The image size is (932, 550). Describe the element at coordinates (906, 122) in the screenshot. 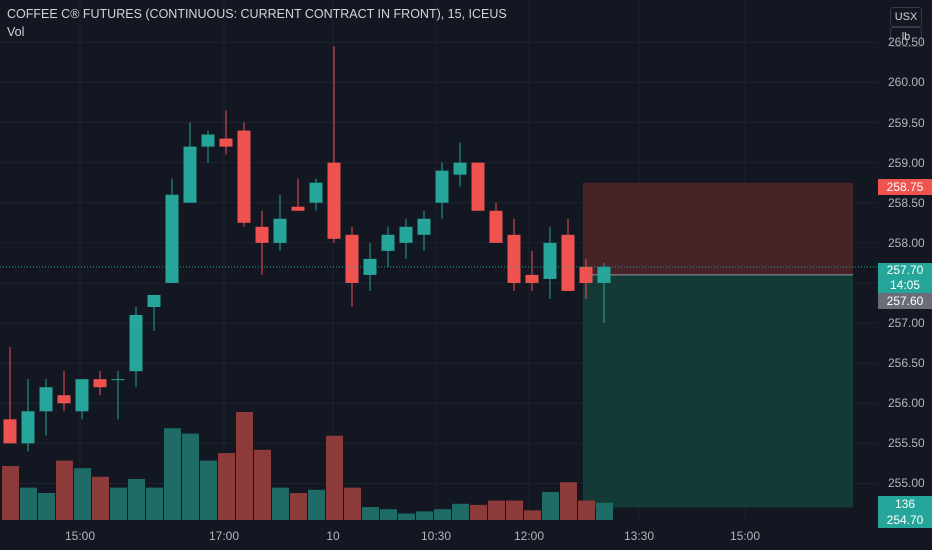

I see `price-tick-label: 259.50` at that location.